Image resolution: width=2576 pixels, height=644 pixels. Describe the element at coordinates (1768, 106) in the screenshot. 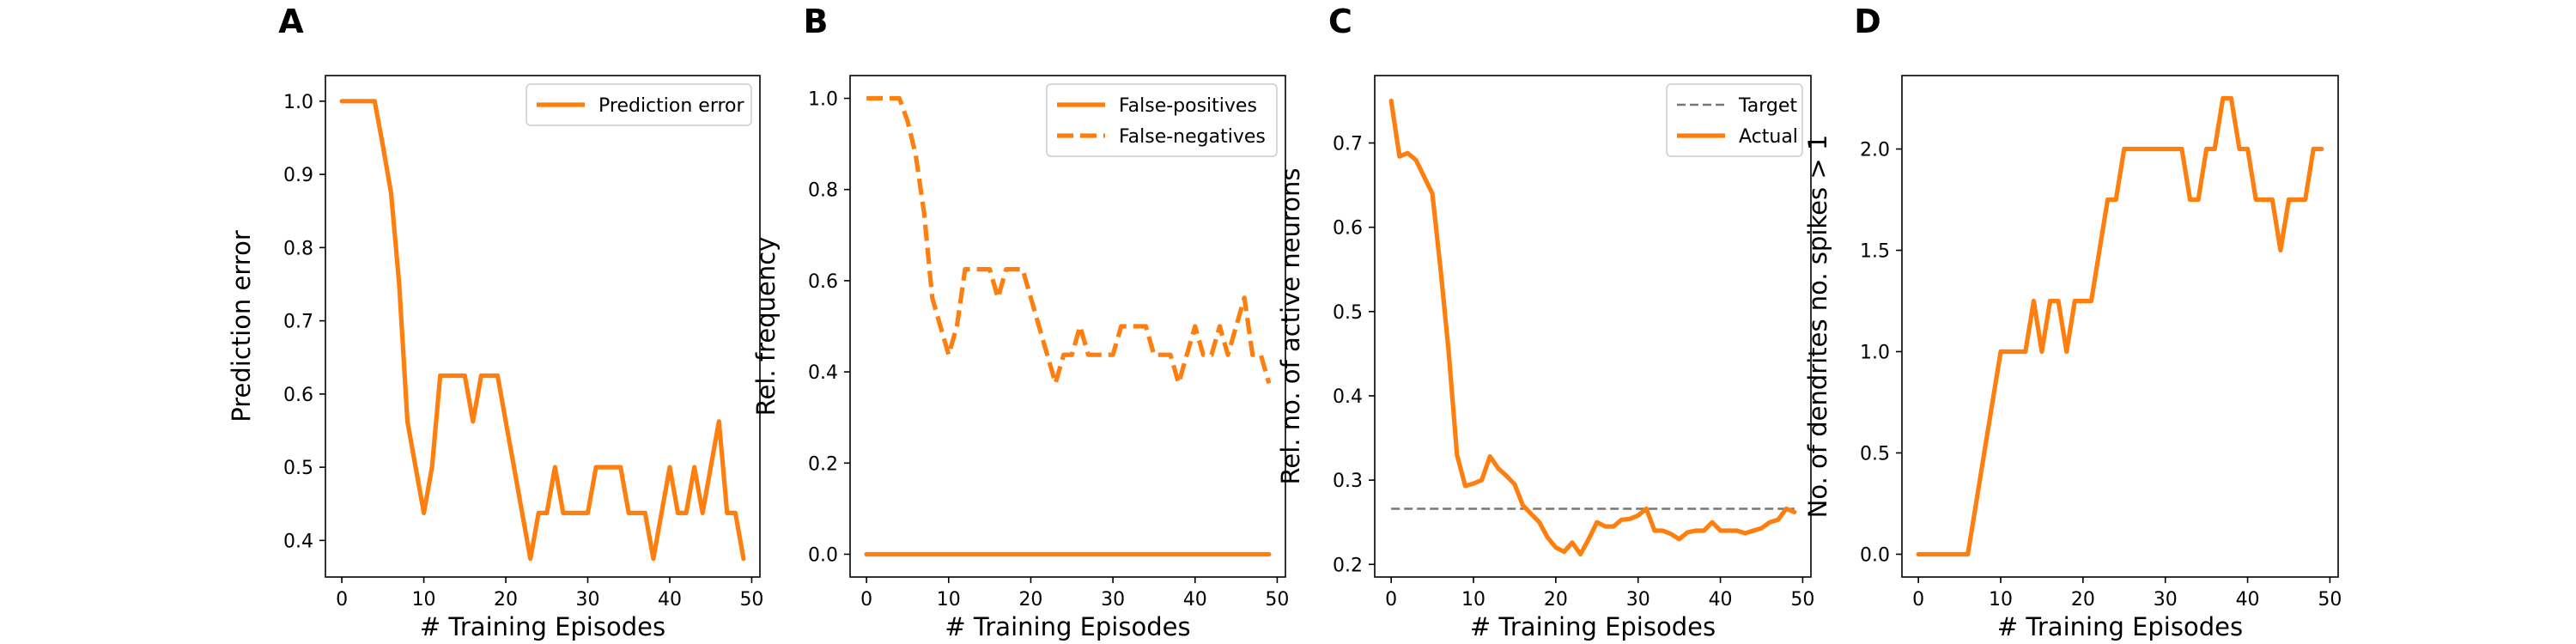

I see `legend-label: Target` at that location.